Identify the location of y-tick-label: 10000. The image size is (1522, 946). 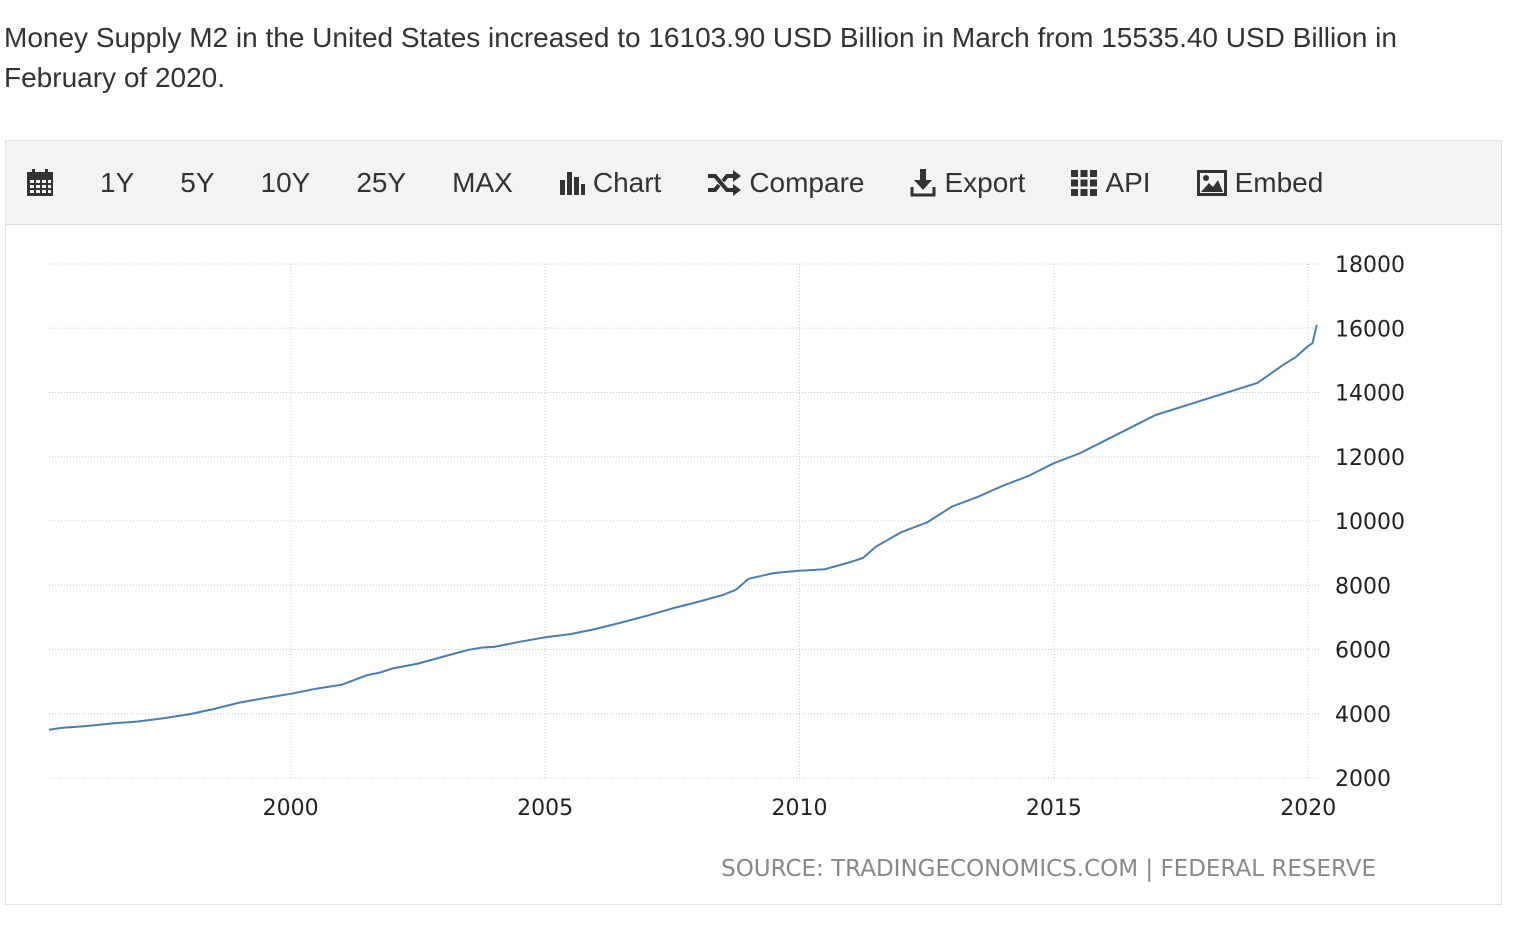
(1370, 522).